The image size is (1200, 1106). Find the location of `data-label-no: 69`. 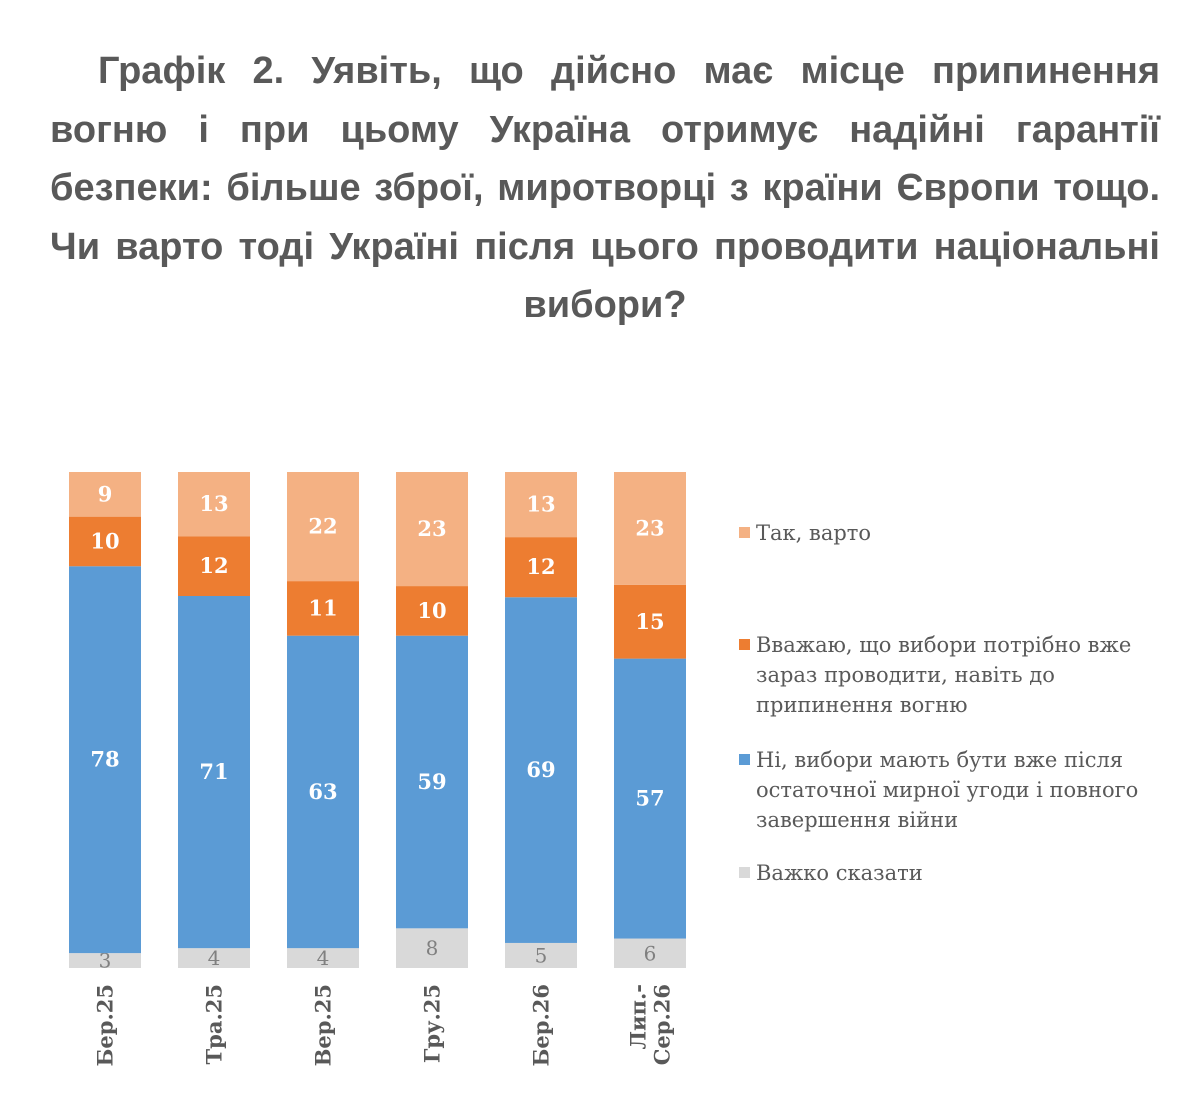

data-label-no: 69 is located at coordinates (540, 769).